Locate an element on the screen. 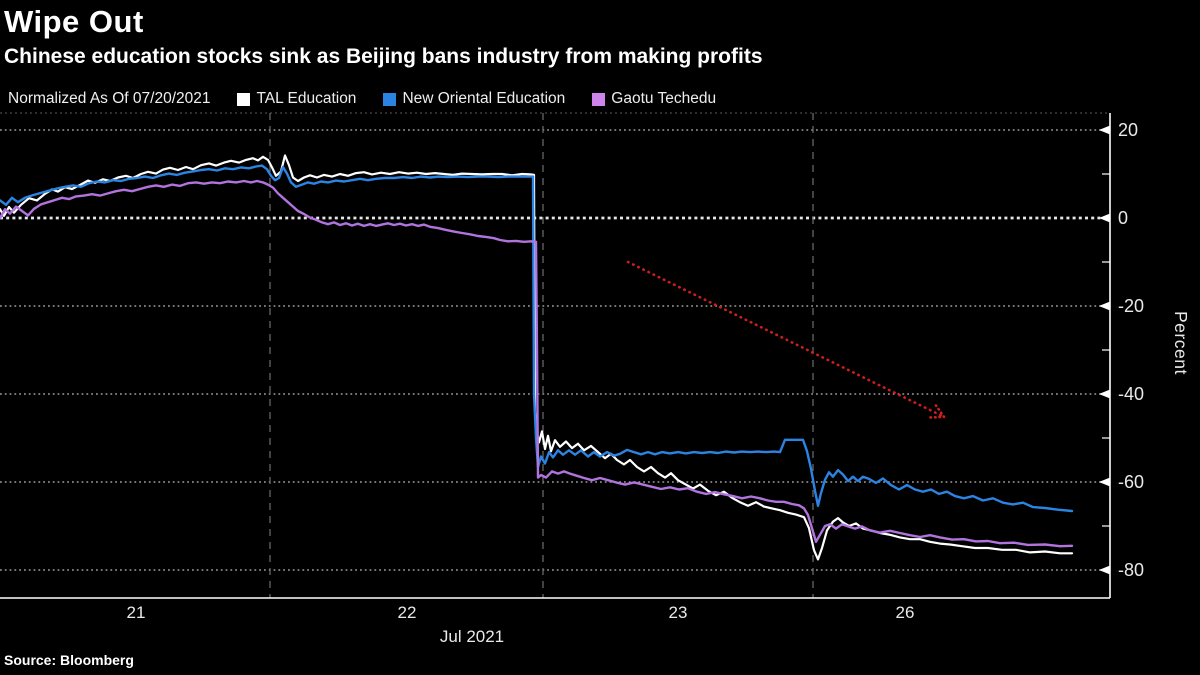 This screenshot has height=675, width=1200. legend-item-new-oriental: New Oriental Education is located at coordinates (474, 99).